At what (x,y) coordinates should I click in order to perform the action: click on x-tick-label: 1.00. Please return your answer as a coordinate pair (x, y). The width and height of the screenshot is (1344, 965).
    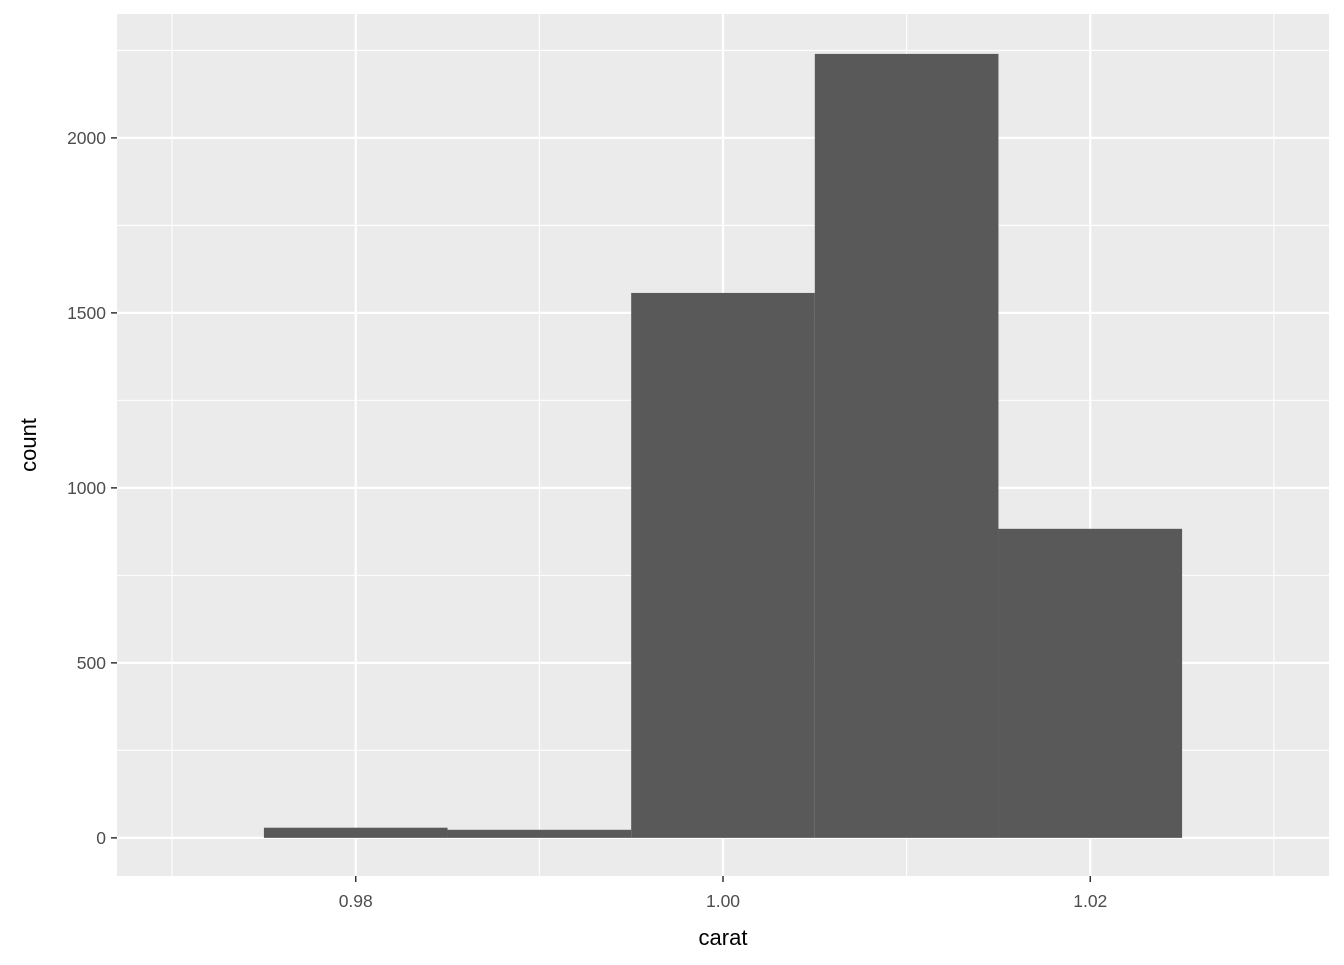
    Looking at the image, I should click on (723, 901).